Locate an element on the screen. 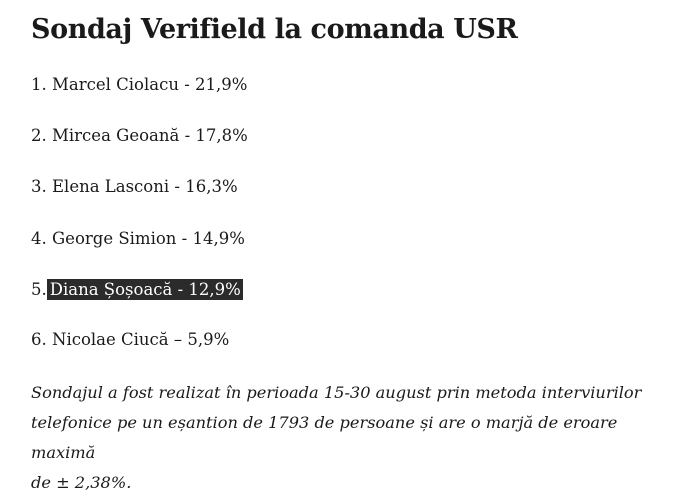  result-number: 2. is located at coordinates (39, 135).